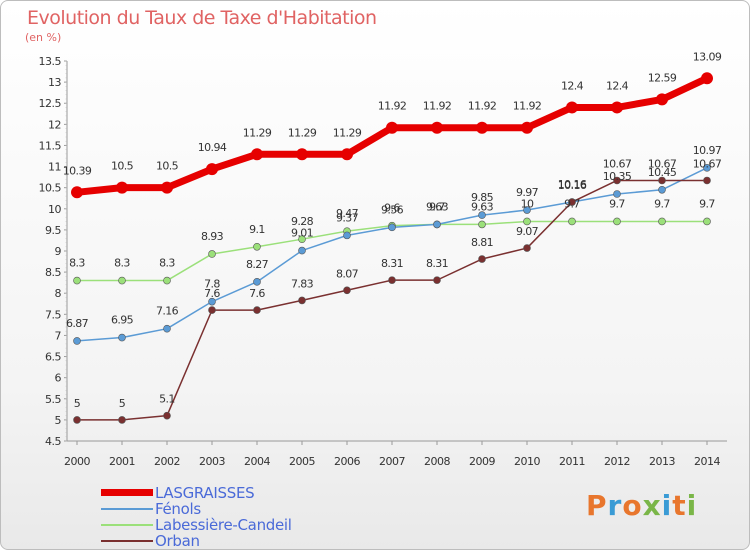 The image size is (750, 550). I want to click on y-tick-label: 8.5, so click(53, 272).